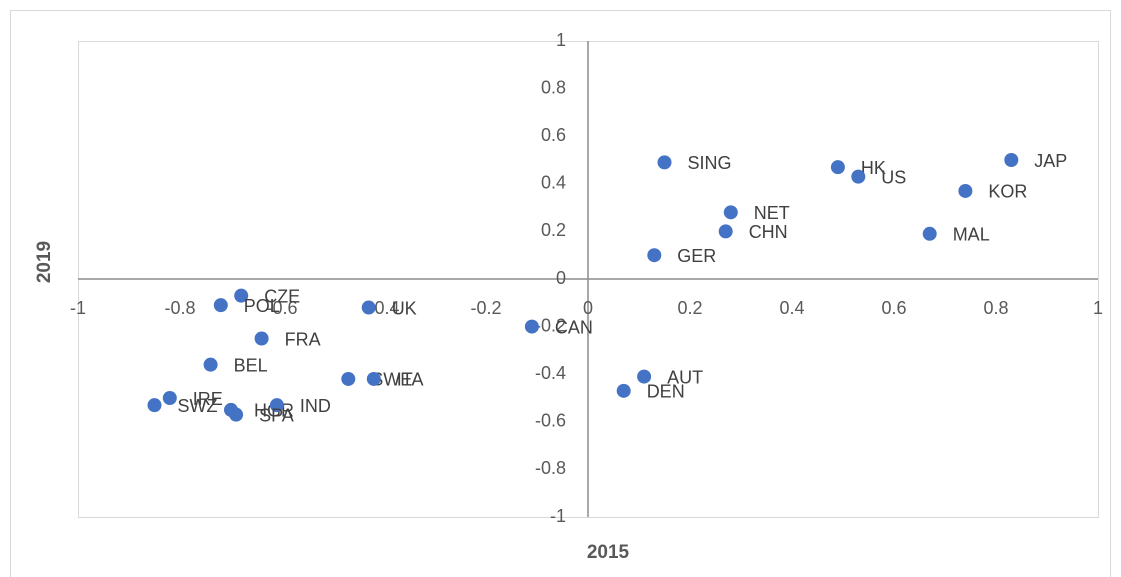 The width and height of the screenshot is (1121, 577). I want to click on x-tick-label: -0.6, so click(281, 308).